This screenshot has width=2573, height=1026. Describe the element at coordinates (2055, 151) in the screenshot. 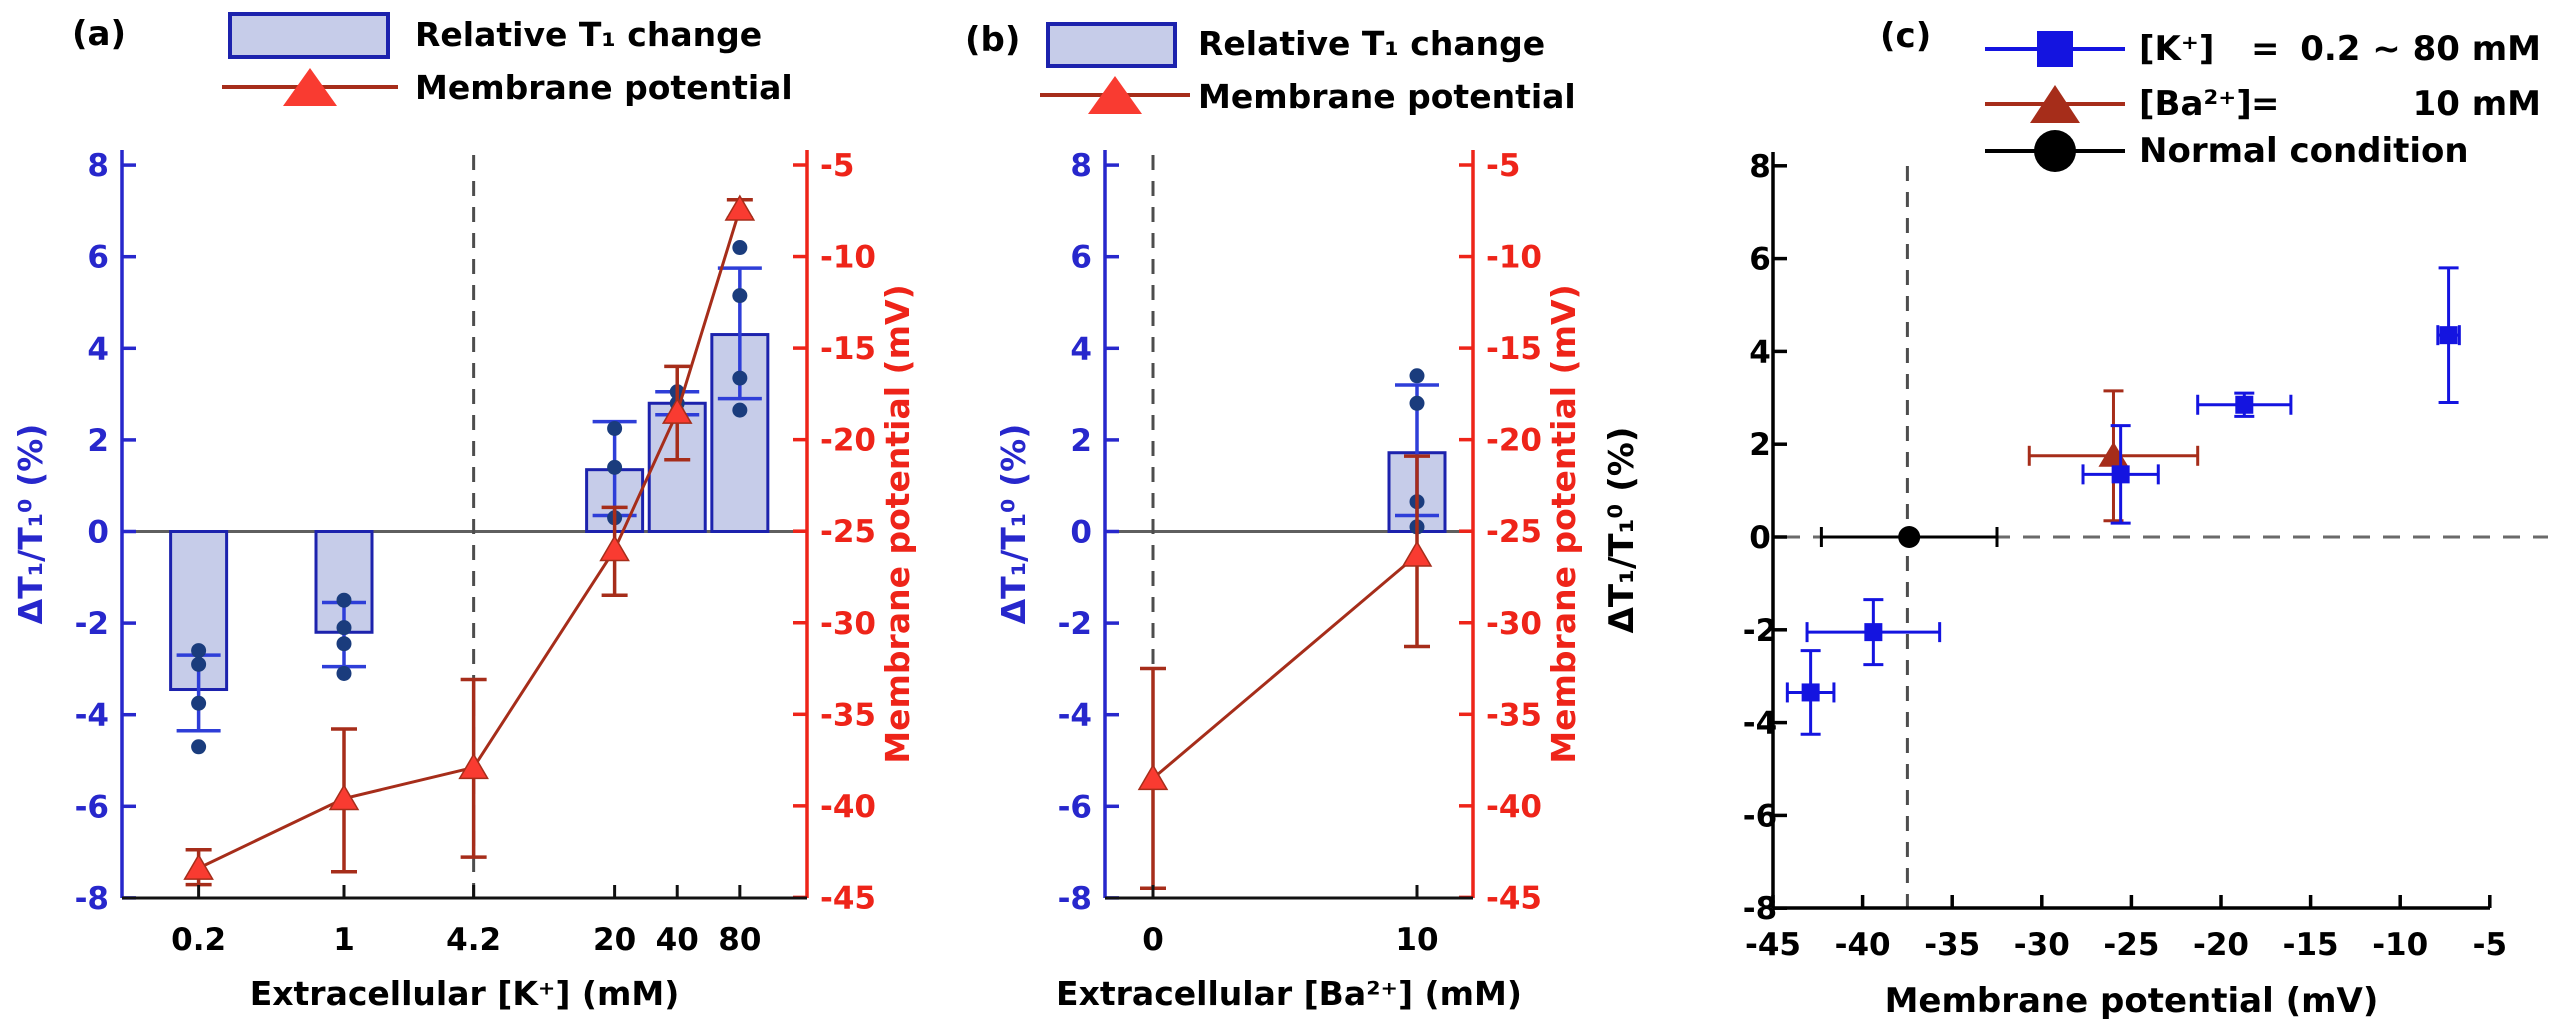

I see `legend-c-circle-marker-icon` at that location.